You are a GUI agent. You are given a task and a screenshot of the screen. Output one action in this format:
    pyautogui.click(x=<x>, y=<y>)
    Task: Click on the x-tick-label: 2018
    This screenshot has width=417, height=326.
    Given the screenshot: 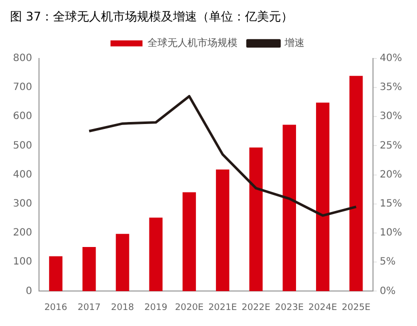 What is the action you would take?
    pyautogui.click(x=122, y=307)
    